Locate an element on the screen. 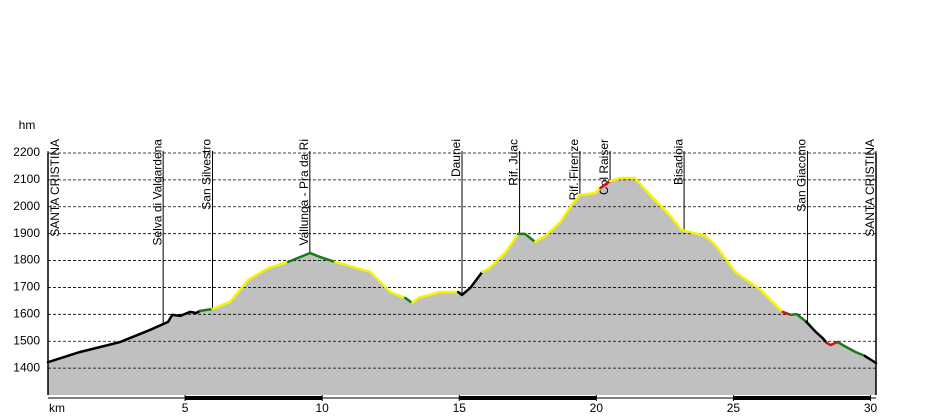  y-unit-label: hm is located at coordinates (27, 125).